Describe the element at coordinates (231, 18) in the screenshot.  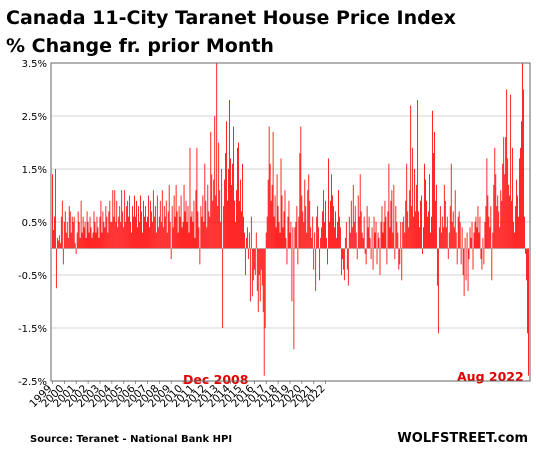
I see `chart-title: Canada 11-City Taranet House Price Index` at that location.